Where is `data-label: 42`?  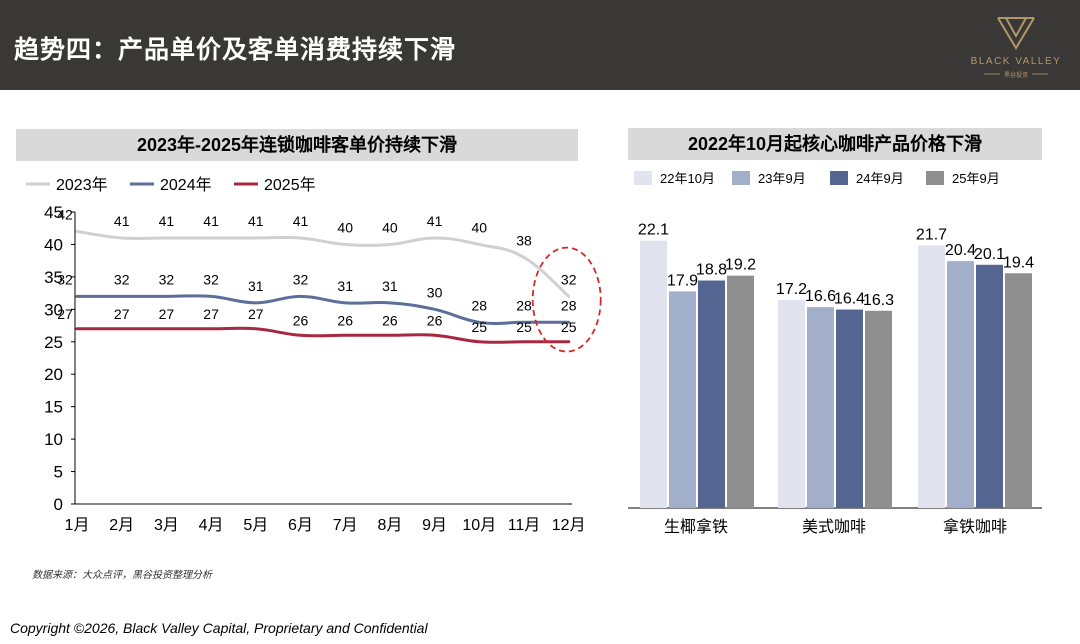 data-label: 42 is located at coordinates (65, 214).